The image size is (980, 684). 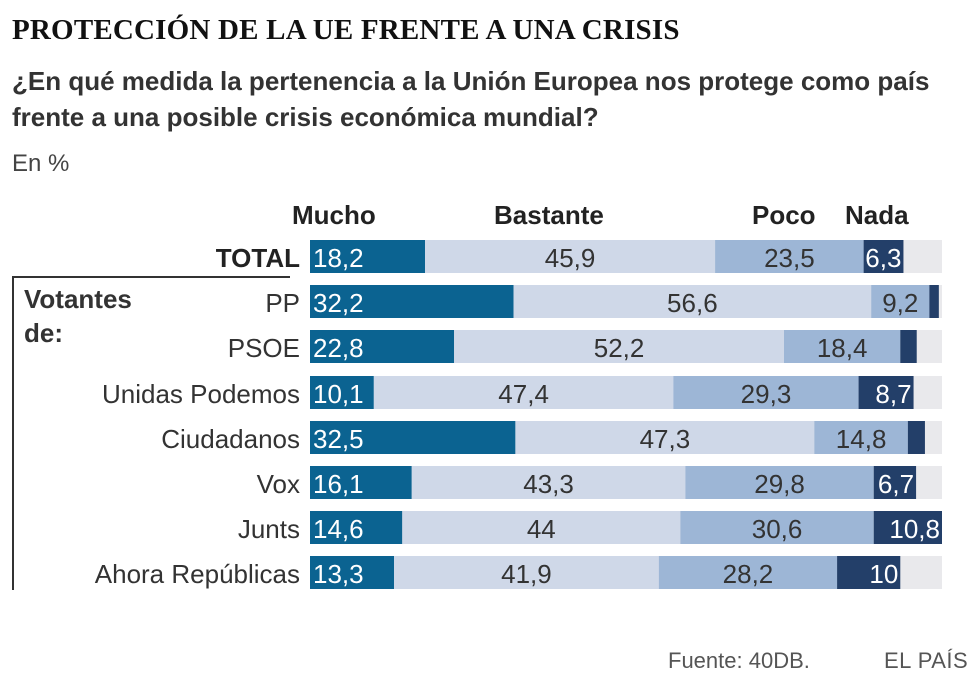 I want to click on chart-title: PROTECCIÓN DE LA UE FRENTE A UNA CRISIS, so click(x=346, y=30).